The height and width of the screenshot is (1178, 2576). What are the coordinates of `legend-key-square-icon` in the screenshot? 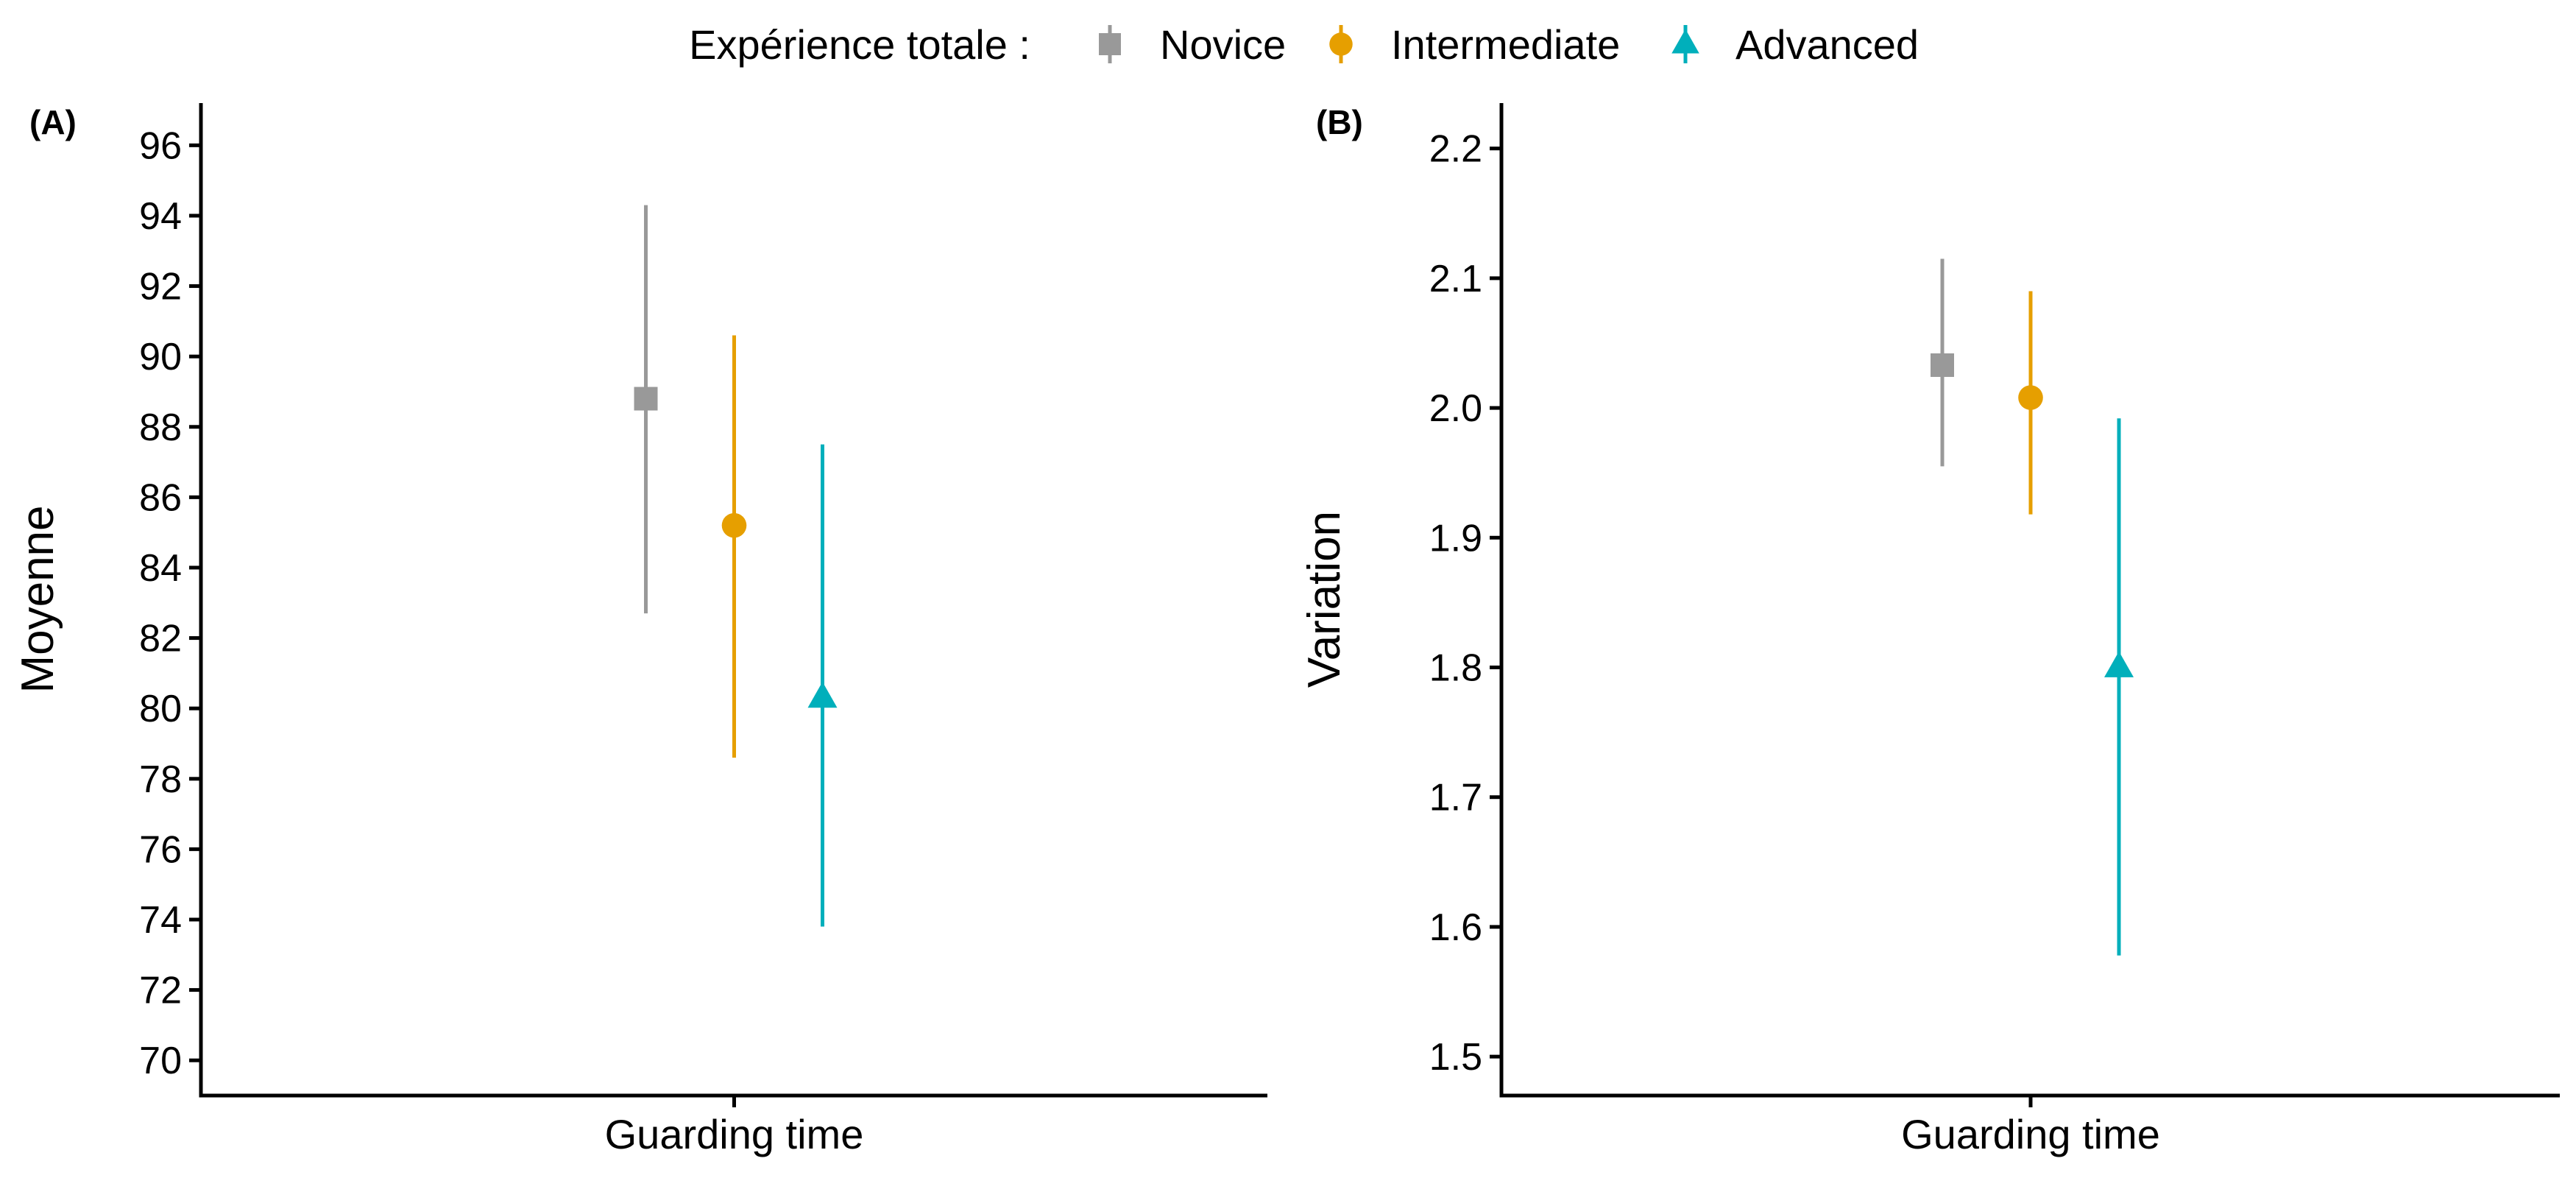 It's located at (1110, 44).